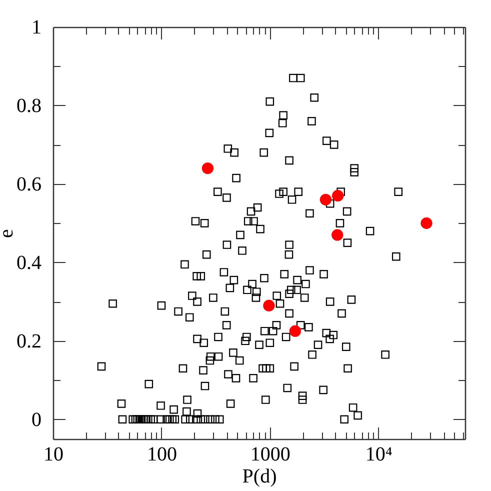  Describe the element at coordinates (161, 455) in the screenshot. I see `x-tick-label: 100` at that location.